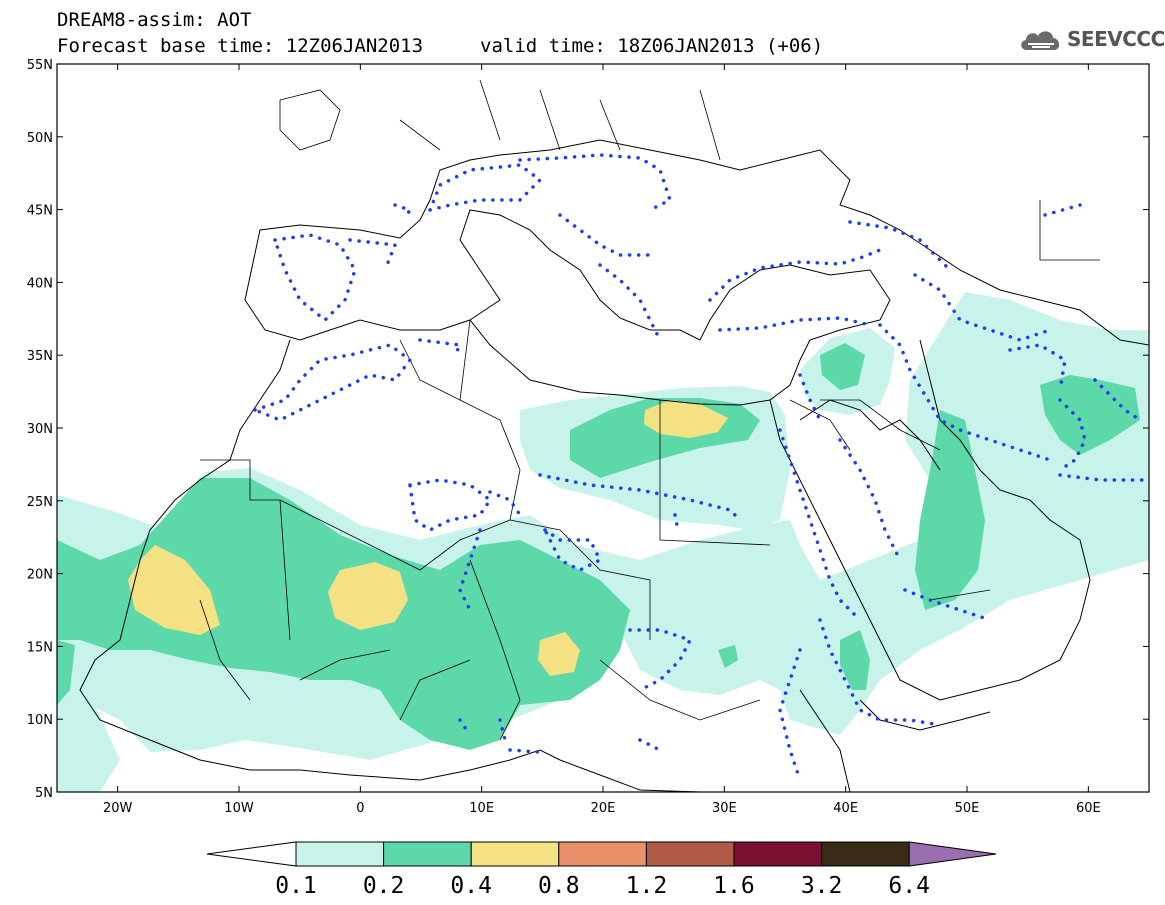 This screenshot has height=905, width=1165. Describe the element at coordinates (40, 356) in the screenshot. I see `lat-label-35N: 35N` at that location.